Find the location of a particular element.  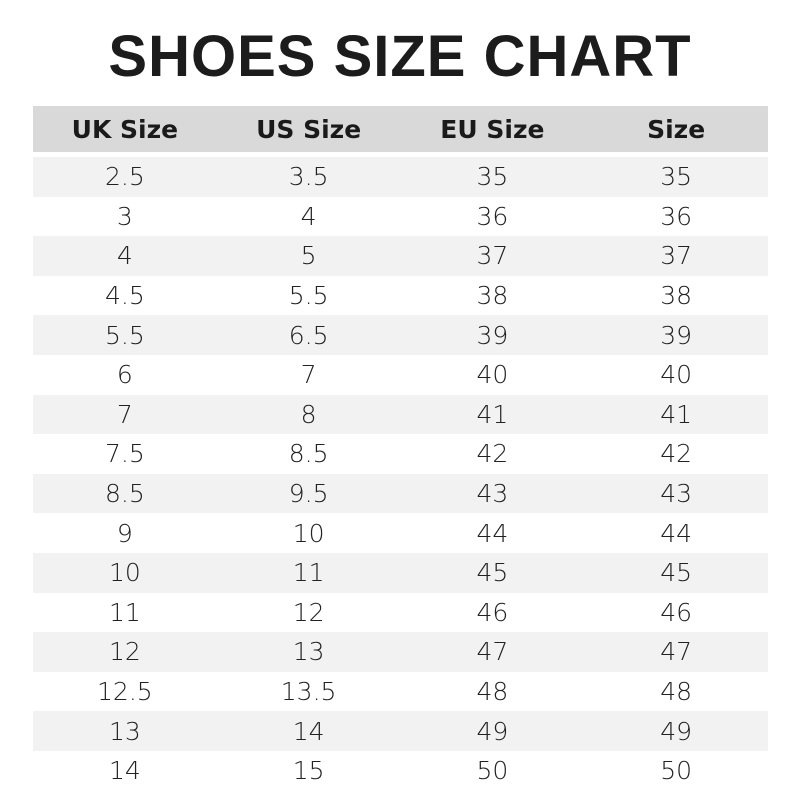

table-row: 12.5 13.5 48 48 is located at coordinates (400, 691).